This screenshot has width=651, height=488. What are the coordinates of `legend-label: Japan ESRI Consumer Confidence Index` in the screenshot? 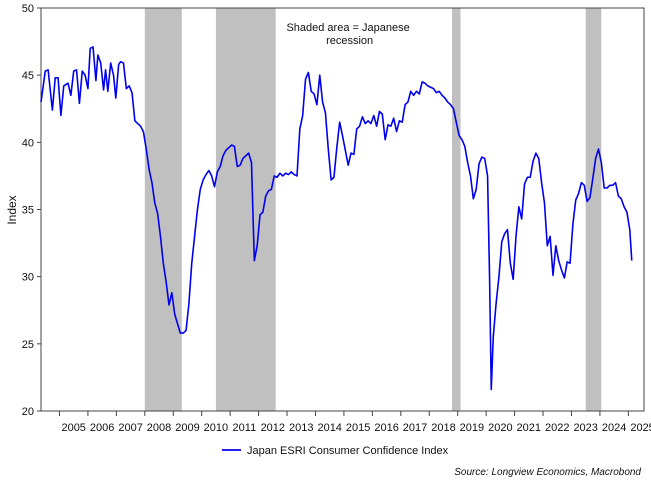 It's located at (348, 451).